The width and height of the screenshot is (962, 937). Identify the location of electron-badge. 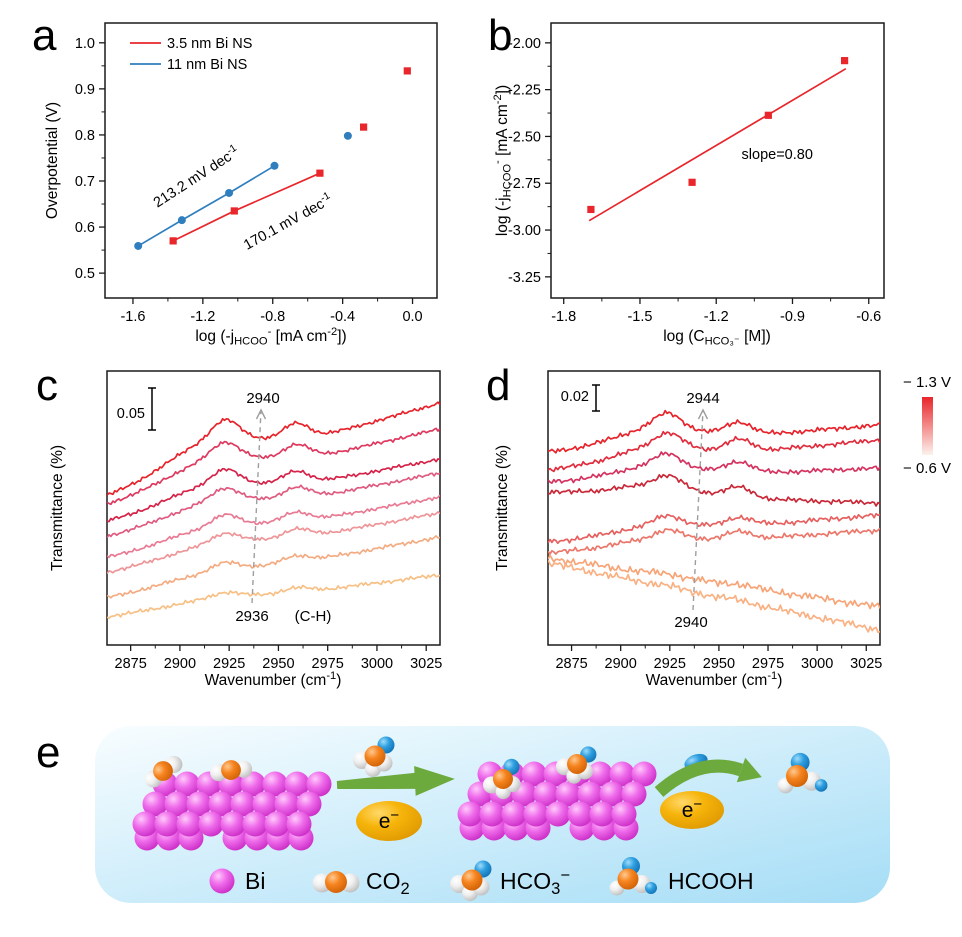
(692, 810).